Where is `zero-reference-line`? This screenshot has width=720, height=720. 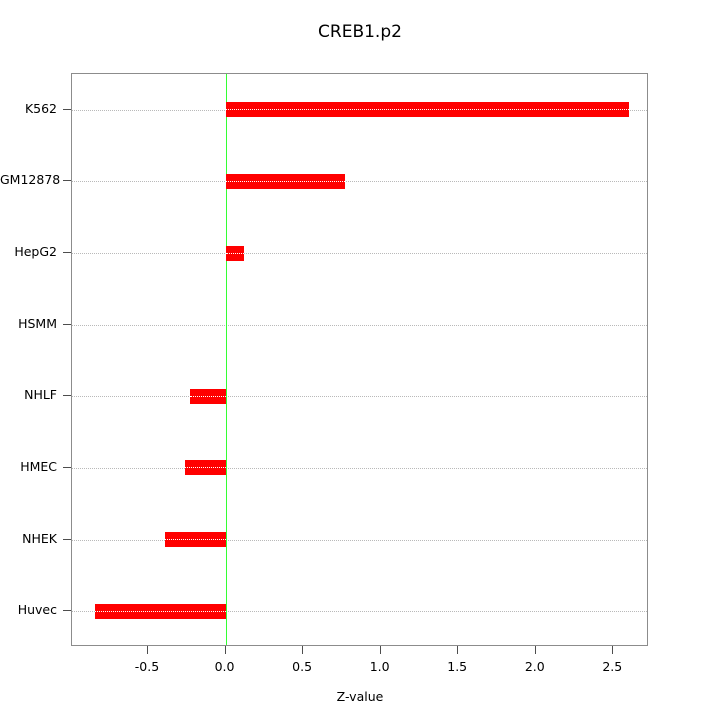
zero-reference-line is located at coordinates (226, 359).